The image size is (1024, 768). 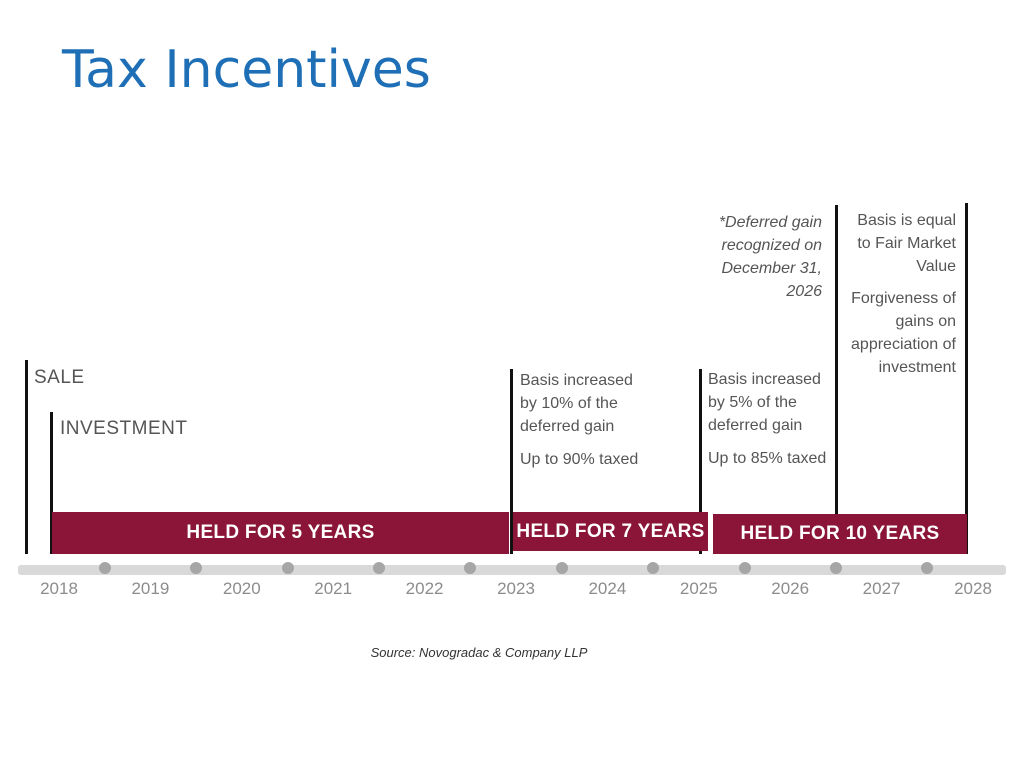 I want to click on fair-market-value-note: Basis is equal to Fair Market Value, so click(x=891, y=243).